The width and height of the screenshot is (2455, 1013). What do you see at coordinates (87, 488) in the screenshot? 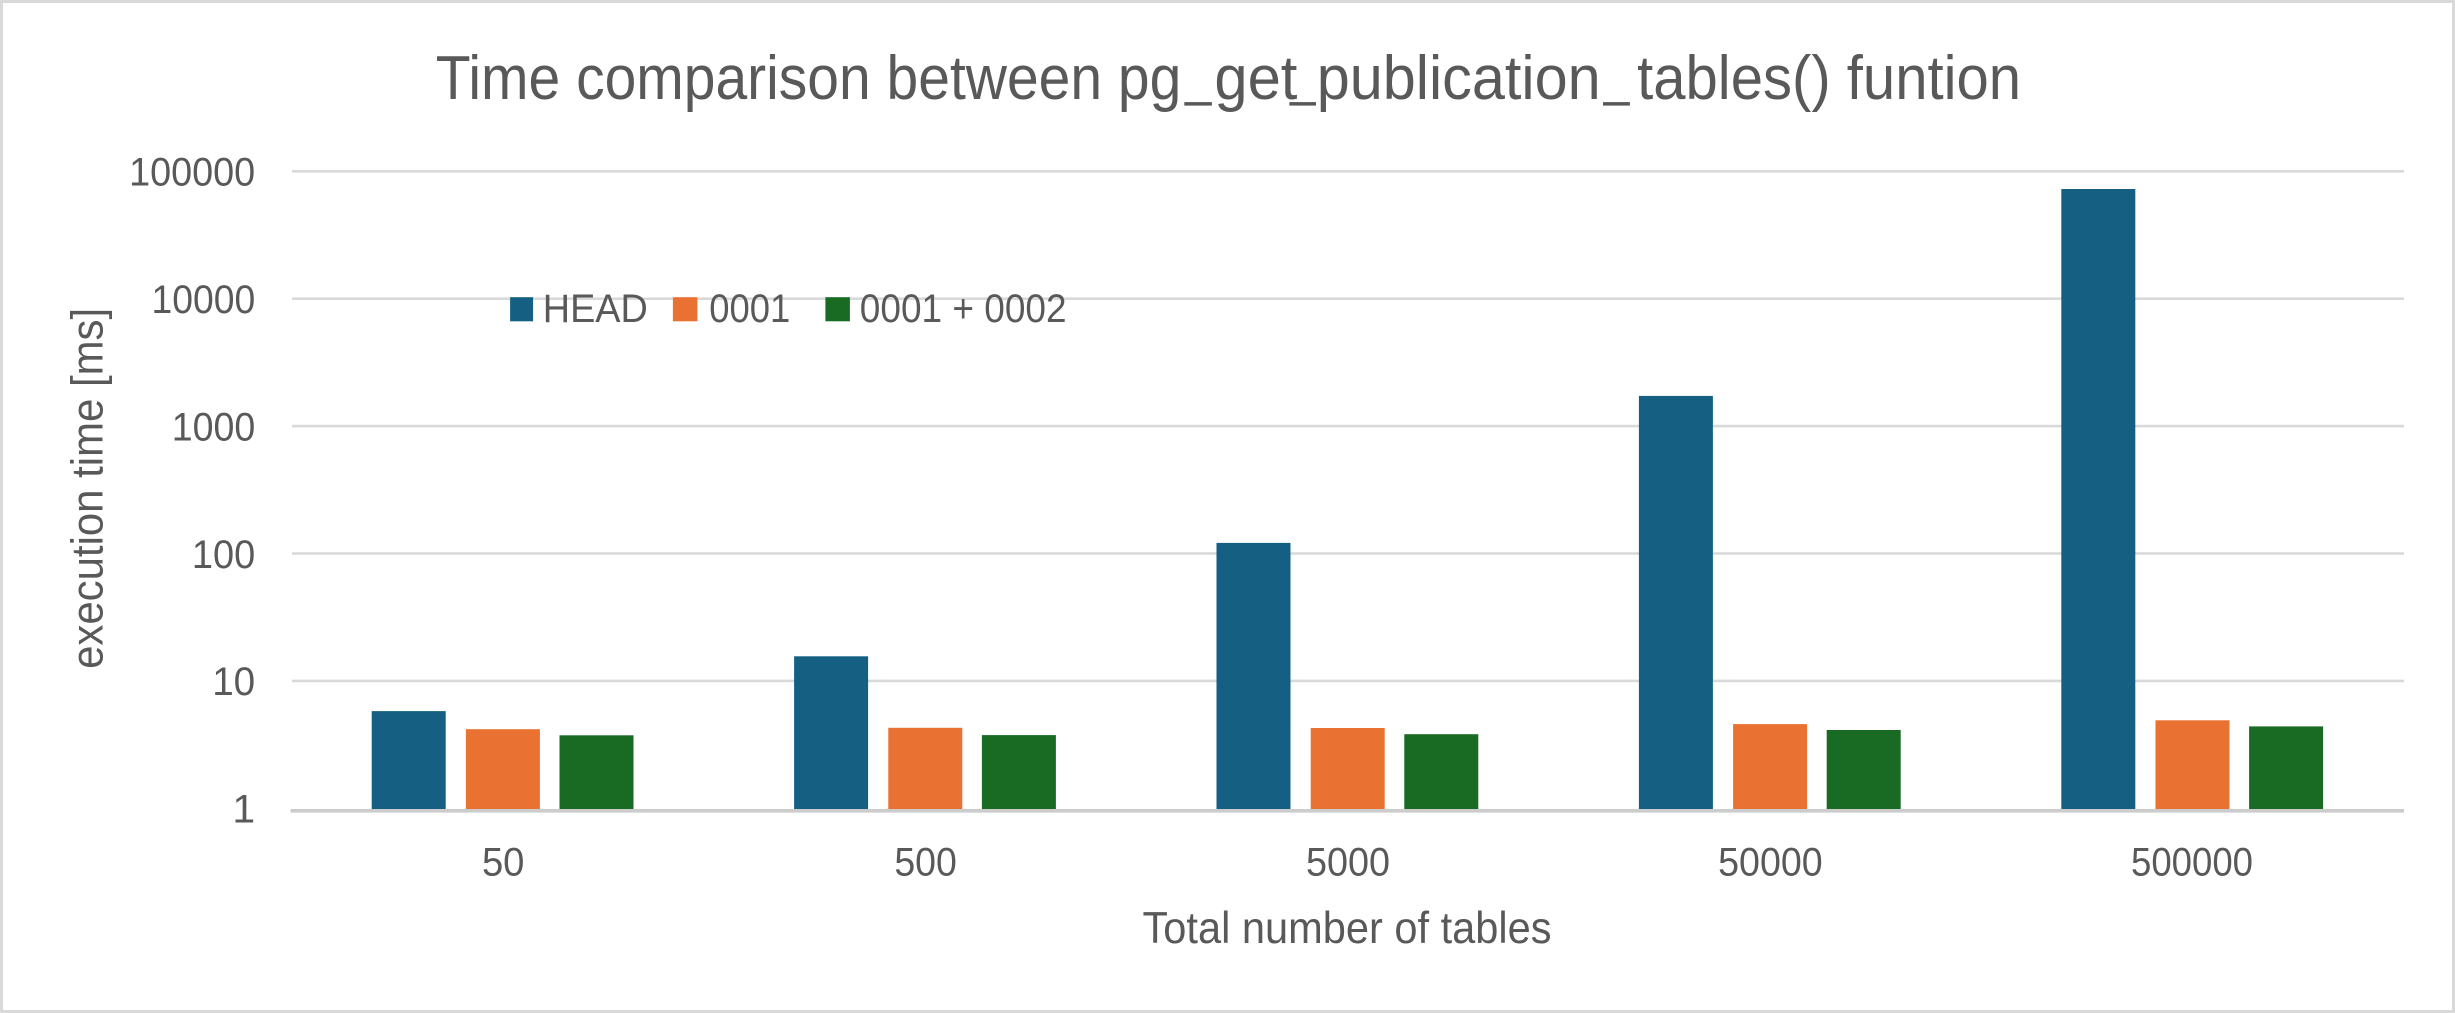
I see `svg-text: execution time [ms]` at bounding box center [87, 488].